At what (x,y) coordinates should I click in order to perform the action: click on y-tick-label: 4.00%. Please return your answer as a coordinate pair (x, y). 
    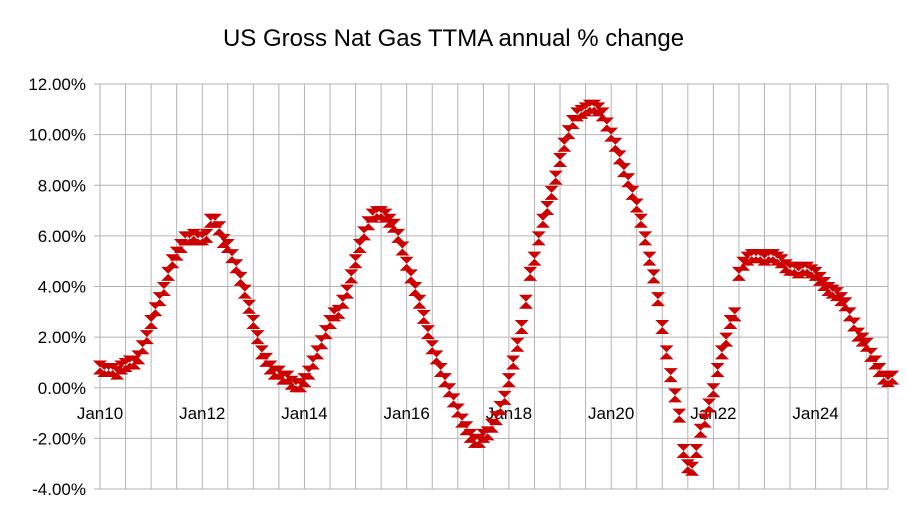
    Looking at the image, I should click on (62, 287).